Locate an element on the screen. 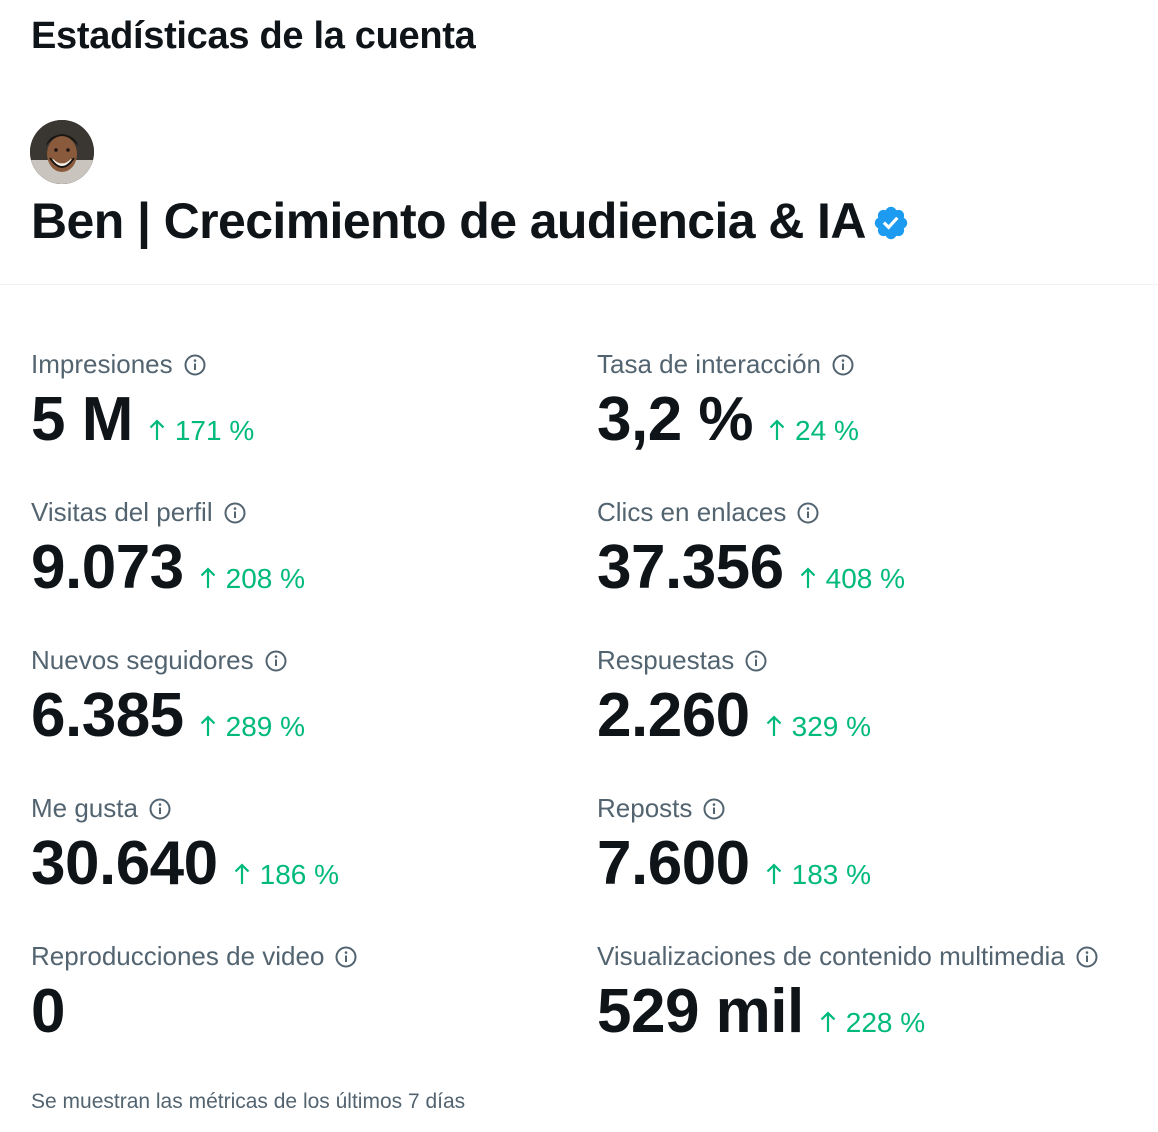 The width and height of the screenshot is (1158, 1132). metric-value-row: 6.385 289 % is located at coordinates (168, 716).